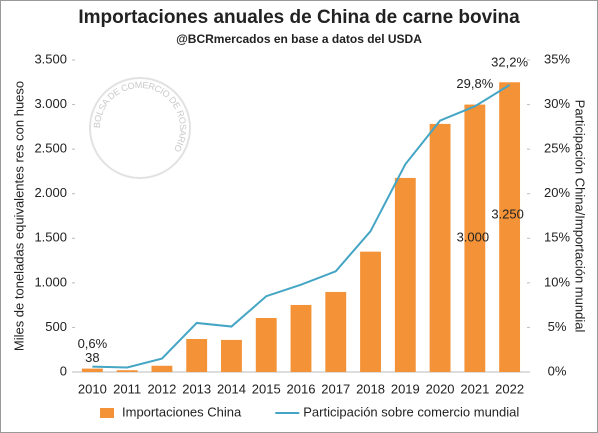 This screenshot has height=433, width=598. I want to click on bar-value-label: 3.250, so click(507, 214).